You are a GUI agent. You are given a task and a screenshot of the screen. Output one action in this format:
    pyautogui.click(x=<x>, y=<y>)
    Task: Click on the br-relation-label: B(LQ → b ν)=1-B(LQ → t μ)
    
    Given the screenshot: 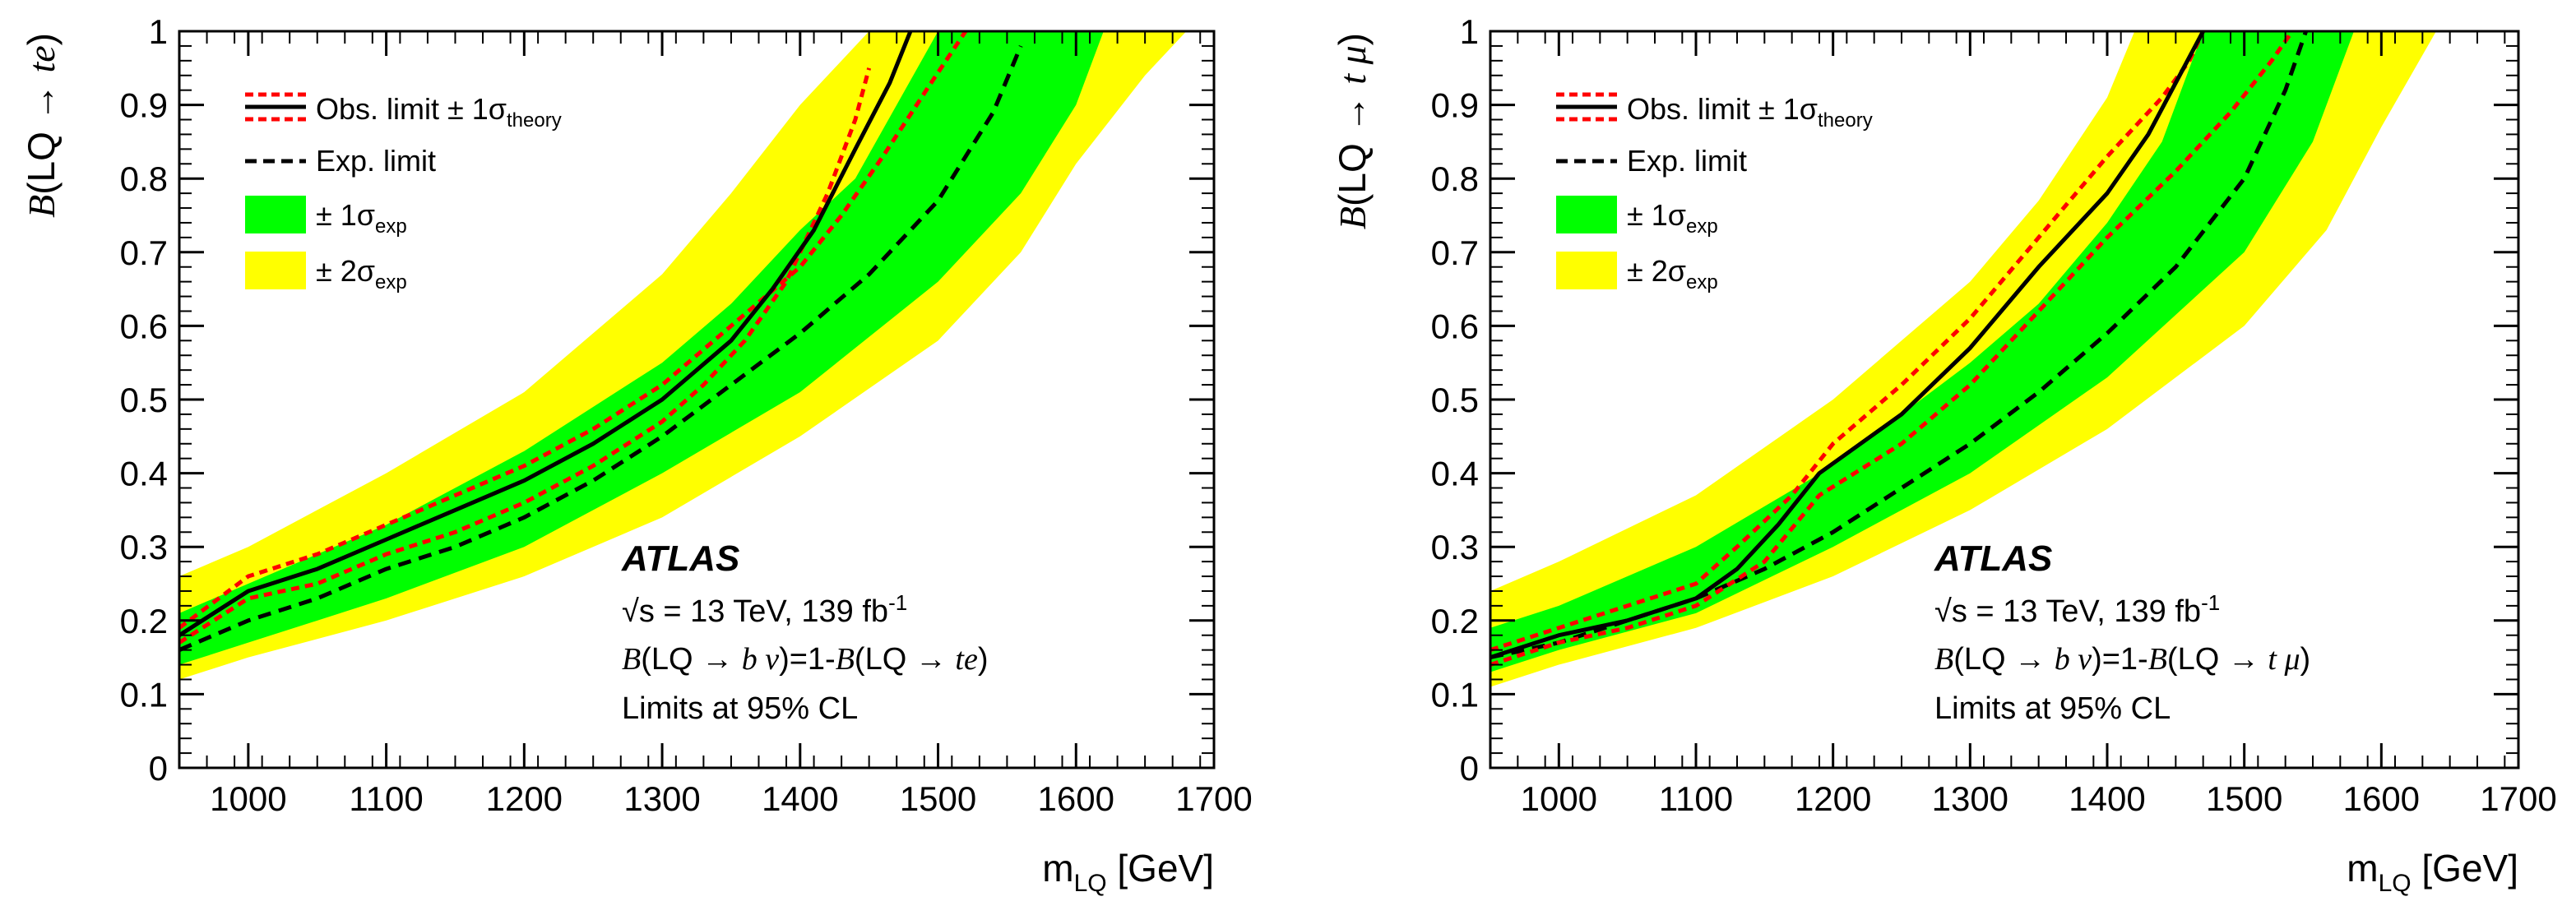 What is the action you would take?
    pyautogui.click(x=2122, y=659)
    